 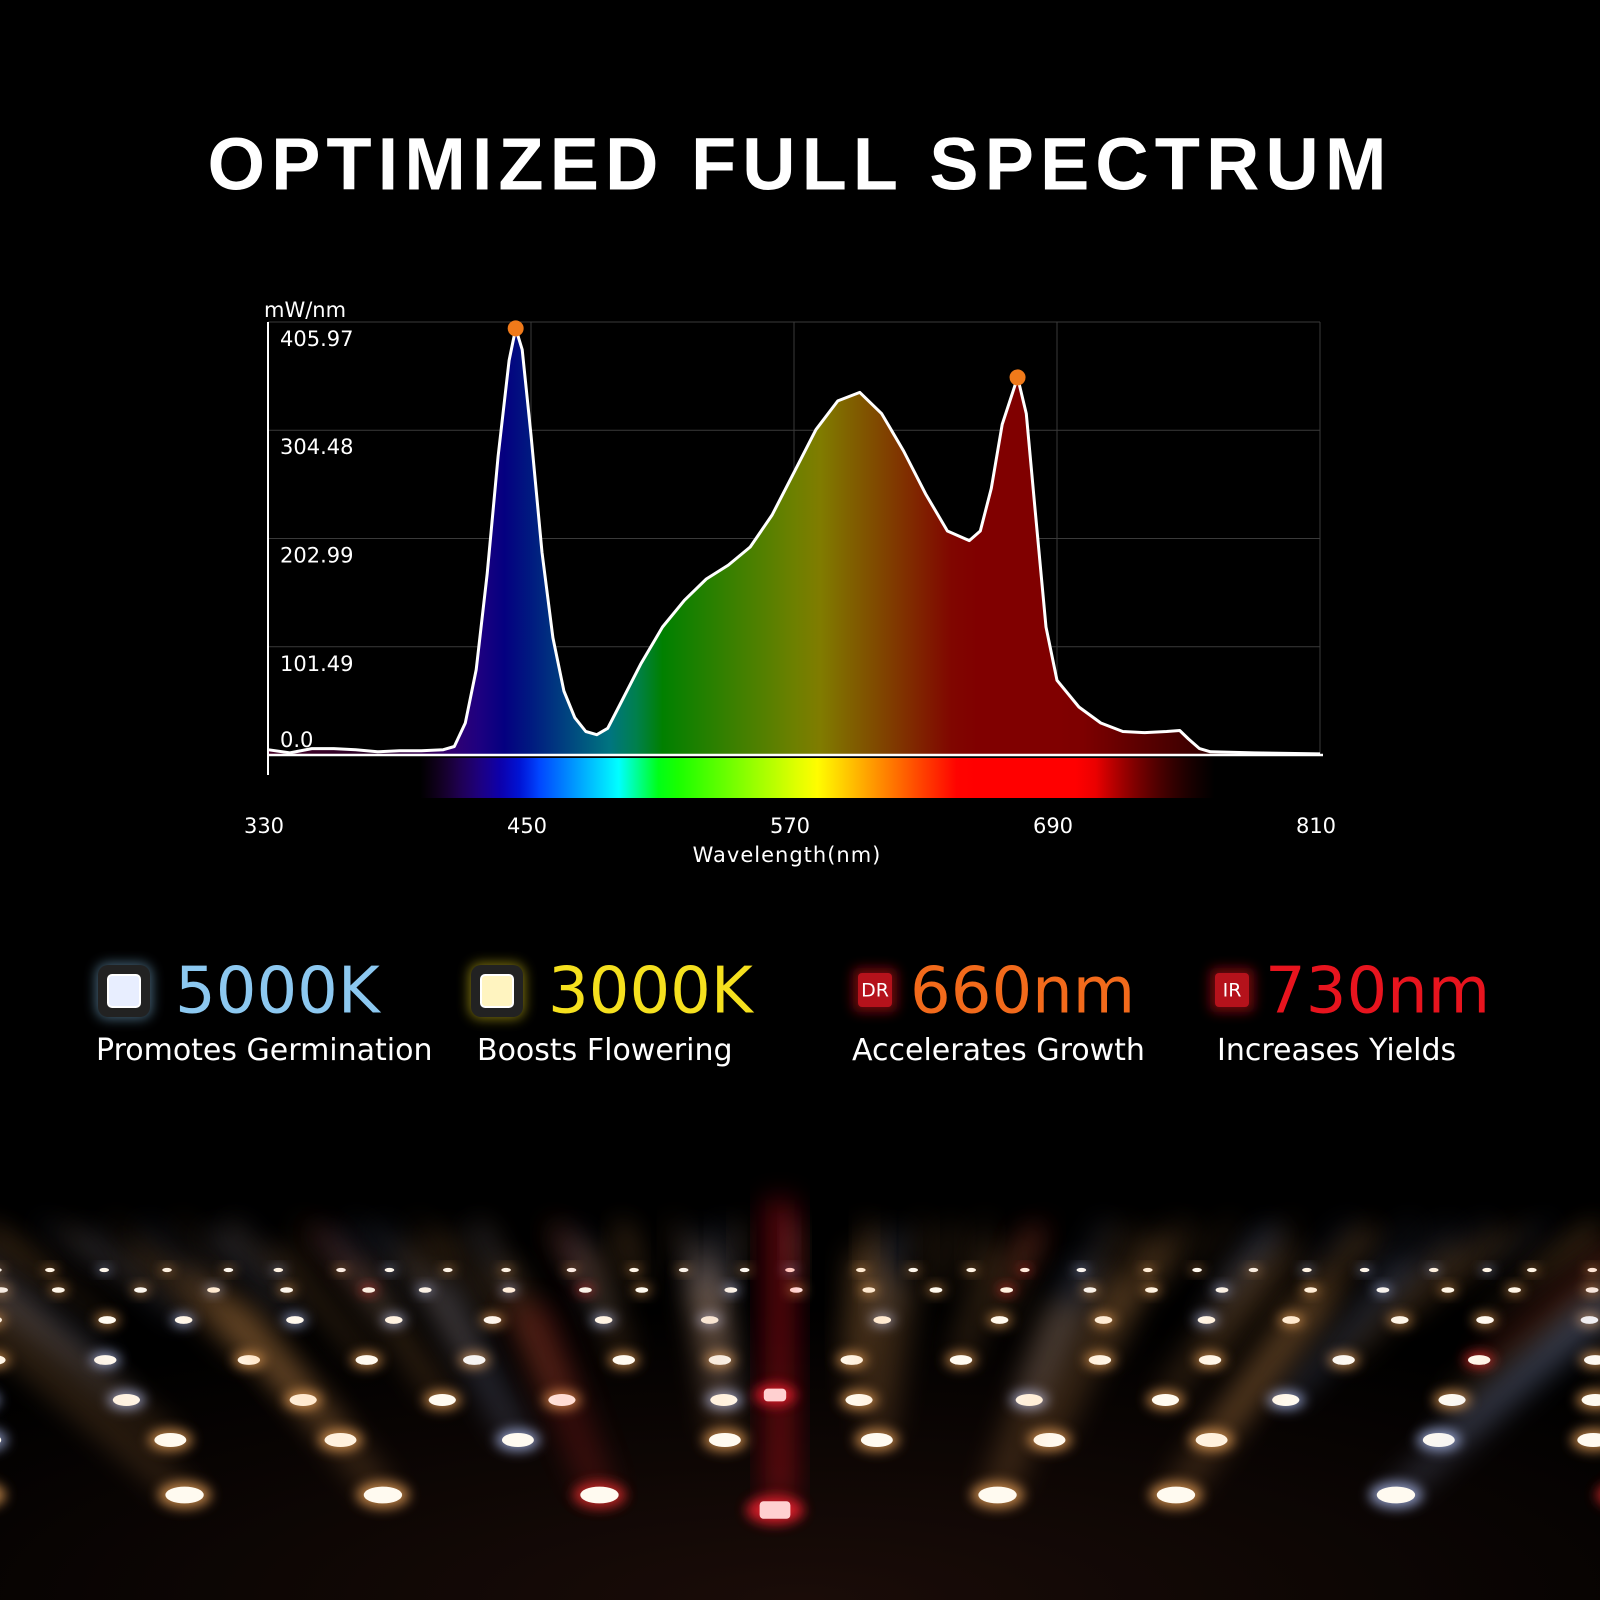 What do you see at coordinates (316, 339) in the screenshot?
I see `y-tick-label: 405.97` at bounding box center [316, 339].